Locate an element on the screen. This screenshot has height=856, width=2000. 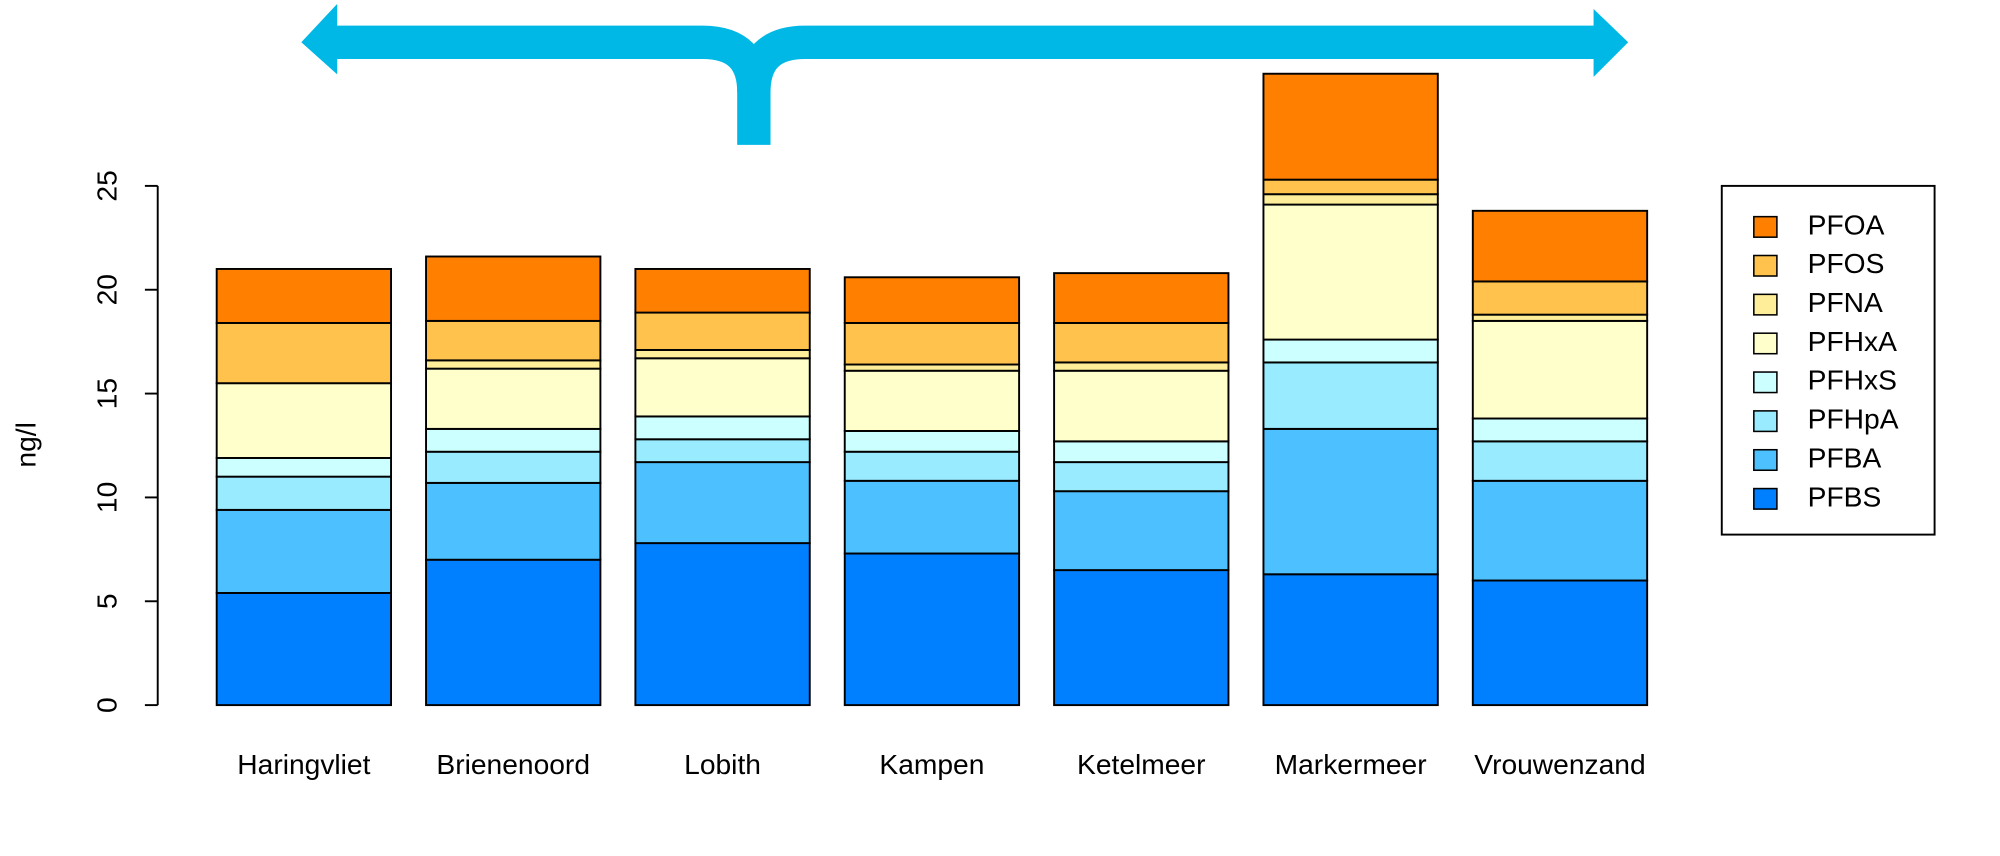
bracket-arrow is located at coordinates (965, 74).